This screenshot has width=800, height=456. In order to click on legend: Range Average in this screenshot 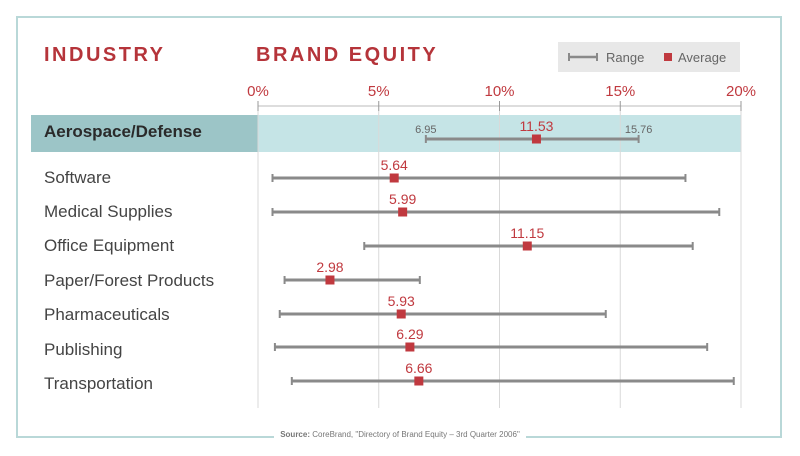, I will do `click(649, 57)`.